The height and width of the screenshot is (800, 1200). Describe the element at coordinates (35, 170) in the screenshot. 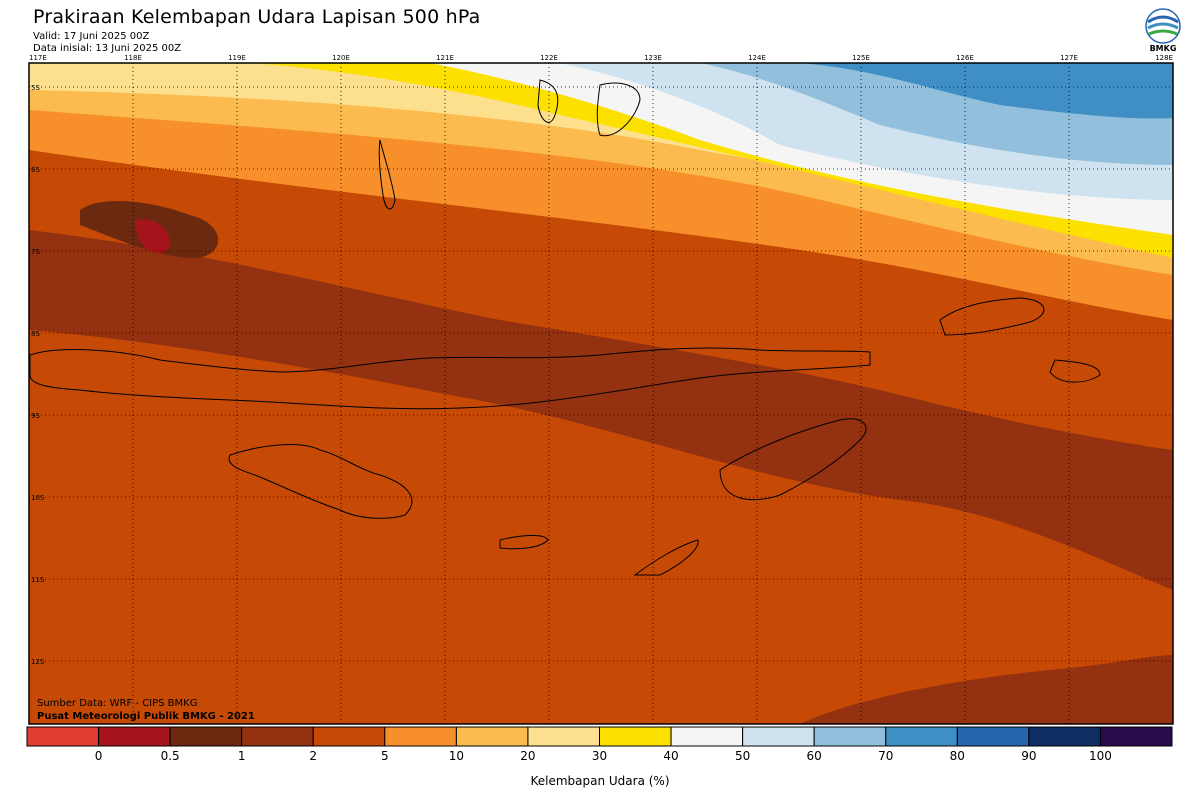

I see `latitude-label: 6S` at that location.